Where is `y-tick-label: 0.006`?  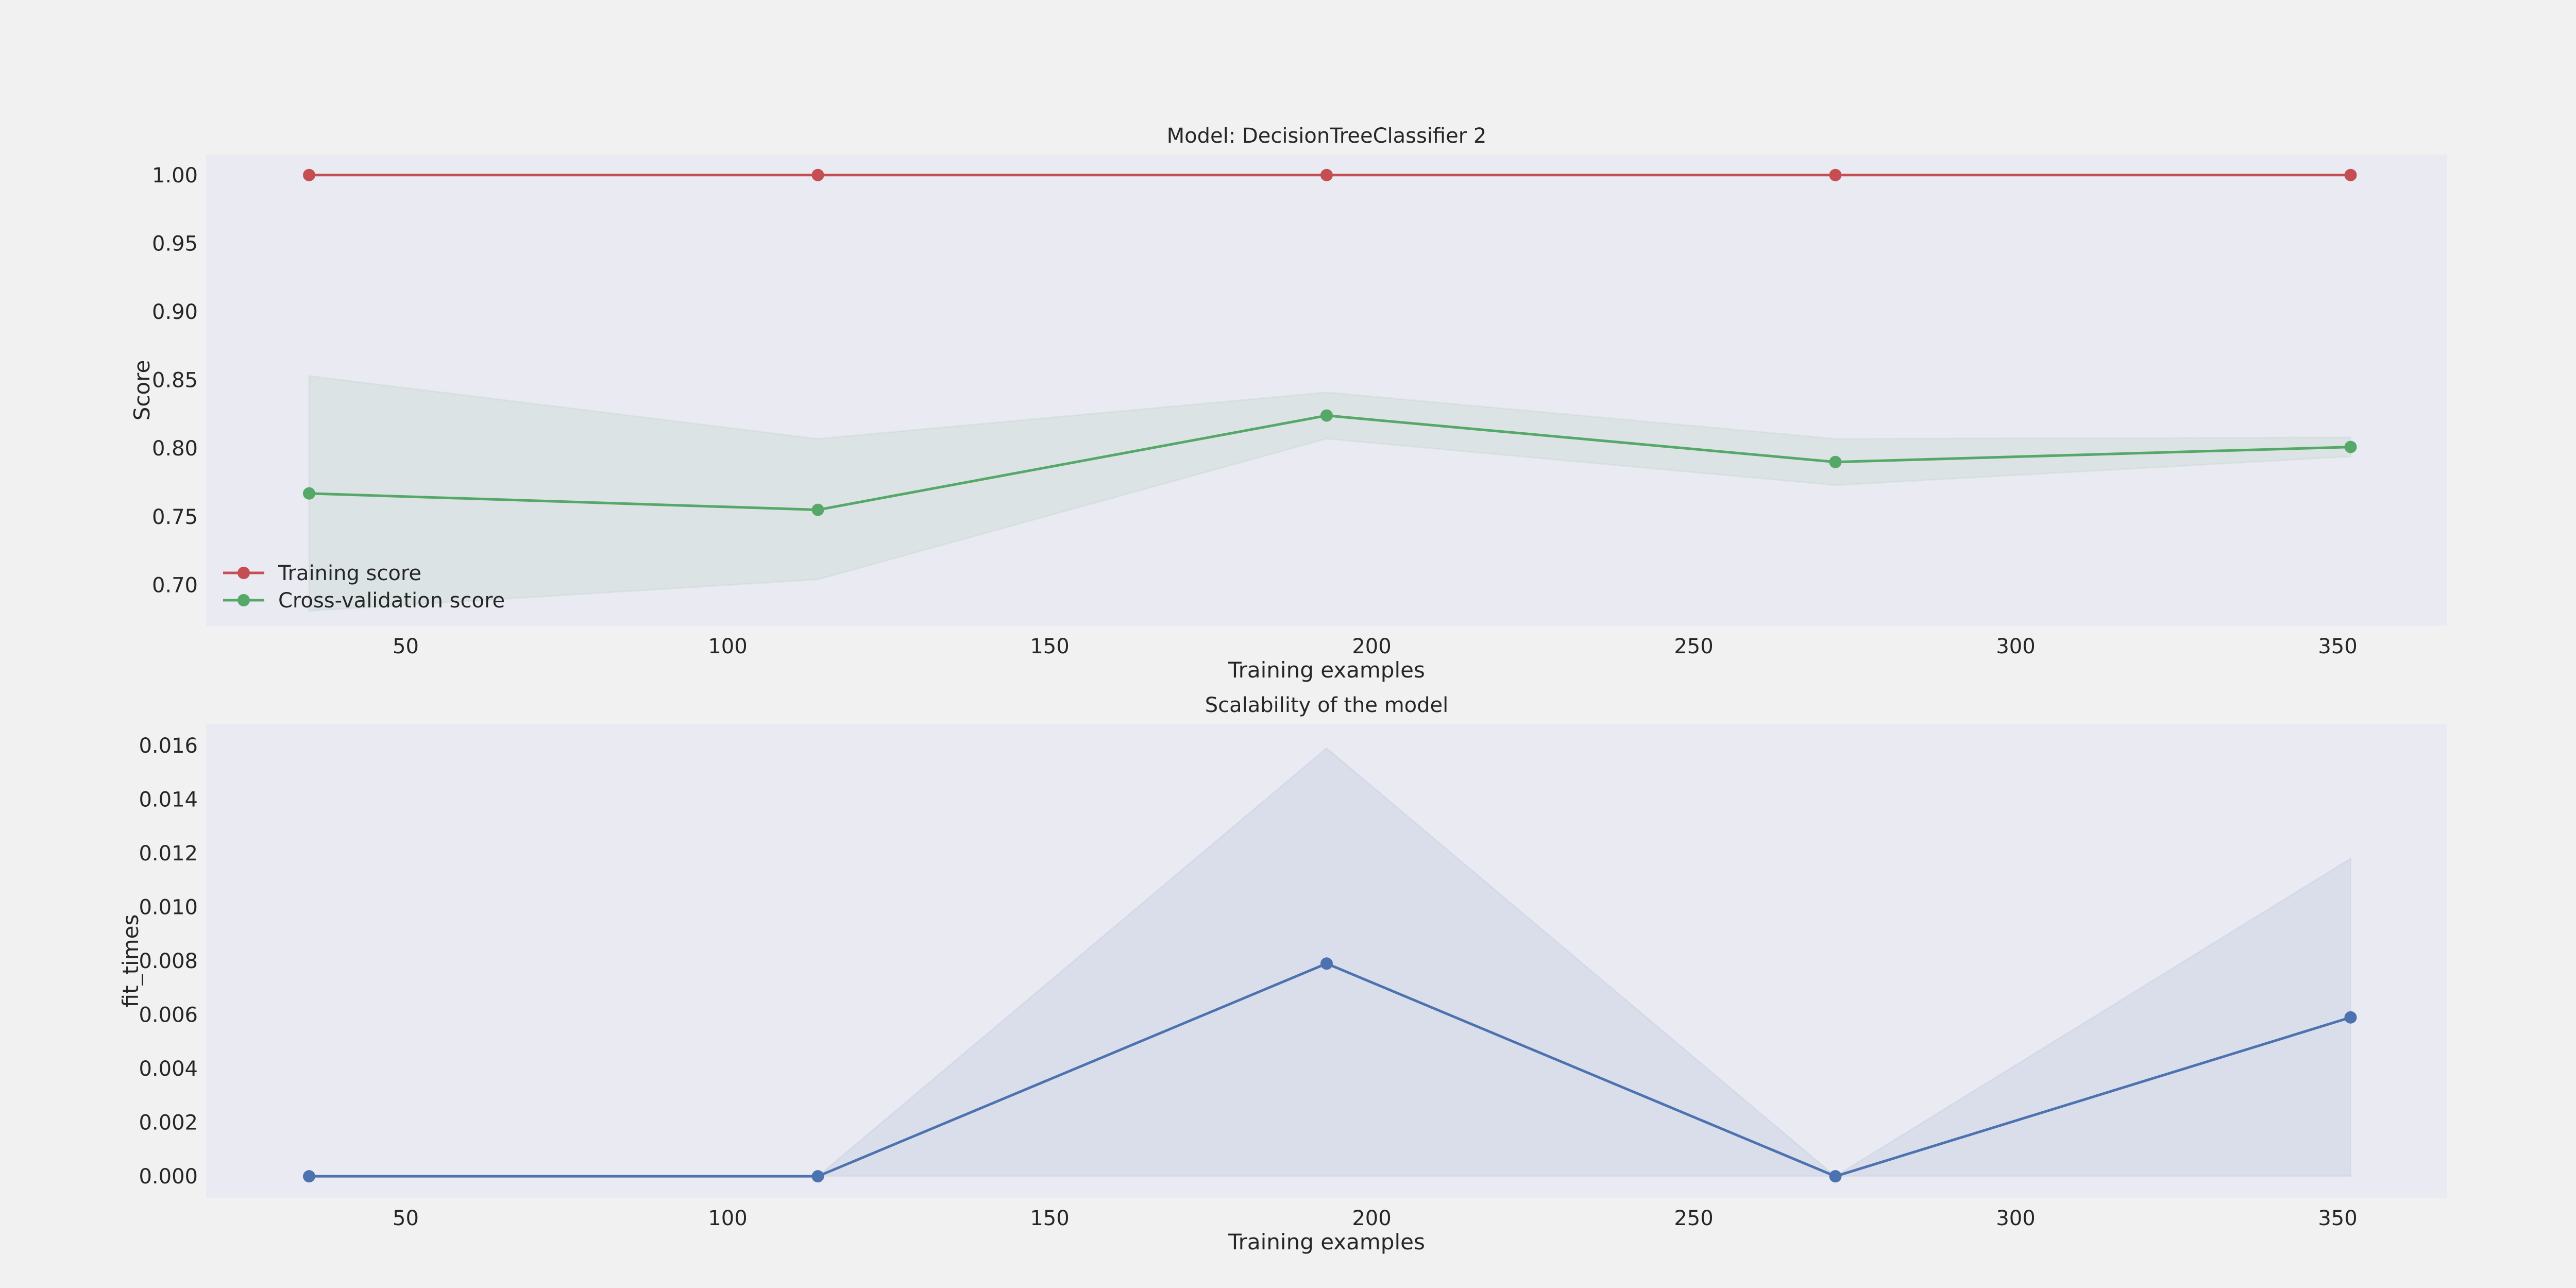
y-tick-label: 0.006 is located at coordinates (168, 1015).